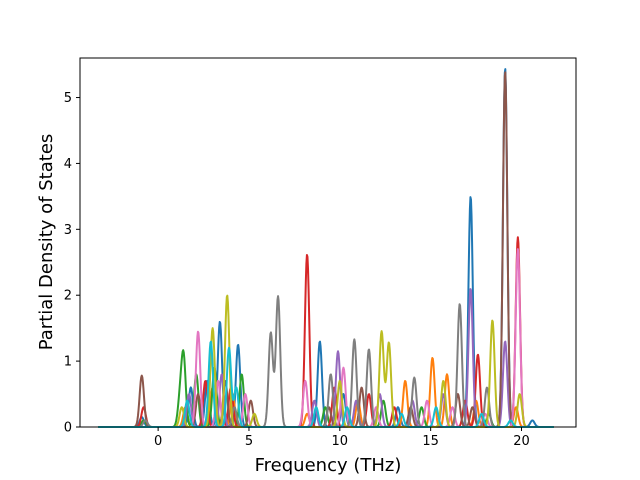 The image size is (640, 480). I want to click on x-tick-label: 0, so click(158, 441).